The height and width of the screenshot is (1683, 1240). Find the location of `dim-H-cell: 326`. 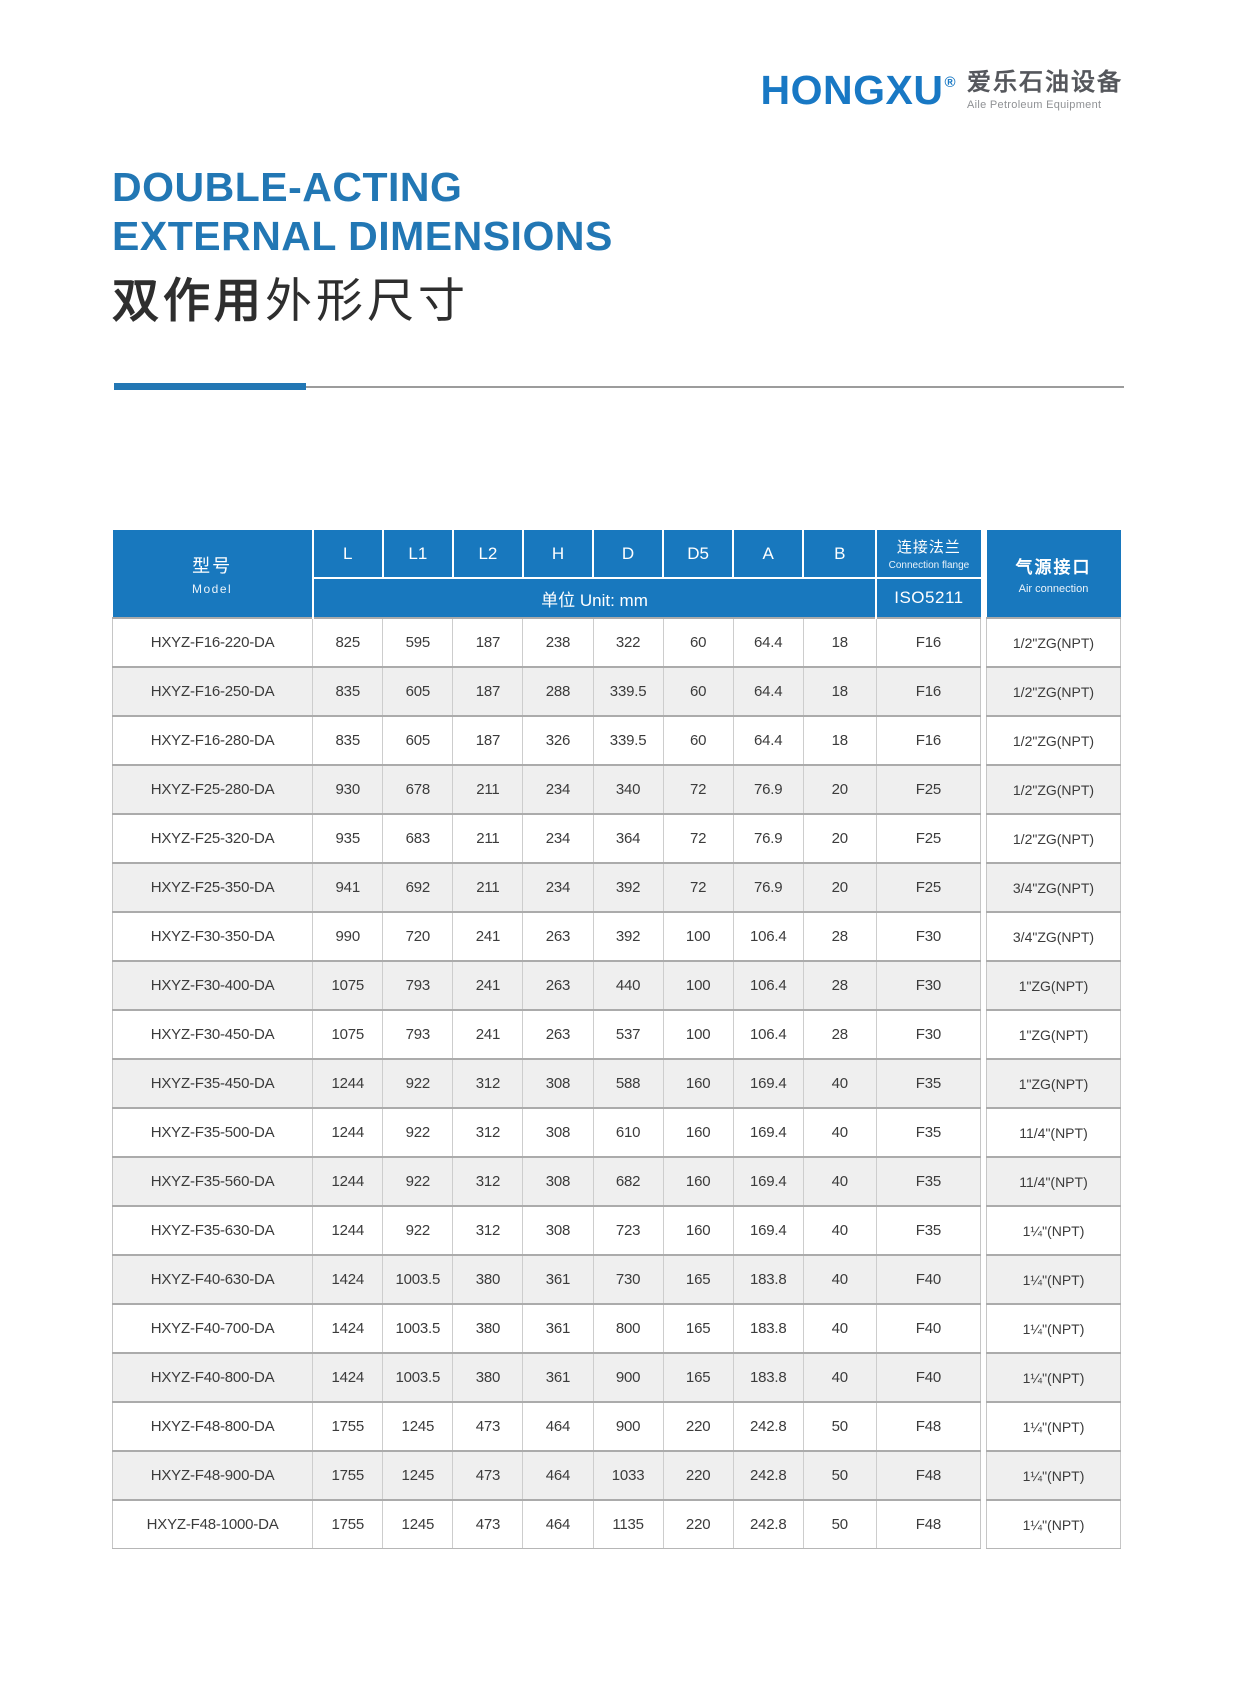

dim-H-cell: 326 is located at coordinates (558, 740).